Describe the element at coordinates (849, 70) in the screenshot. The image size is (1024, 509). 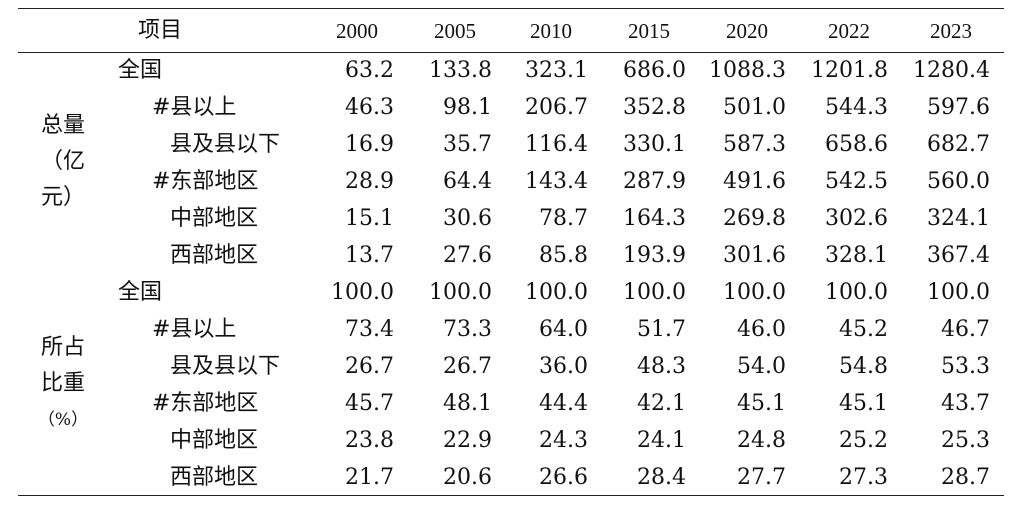
I see `table-cell: 1201.8` at that location.